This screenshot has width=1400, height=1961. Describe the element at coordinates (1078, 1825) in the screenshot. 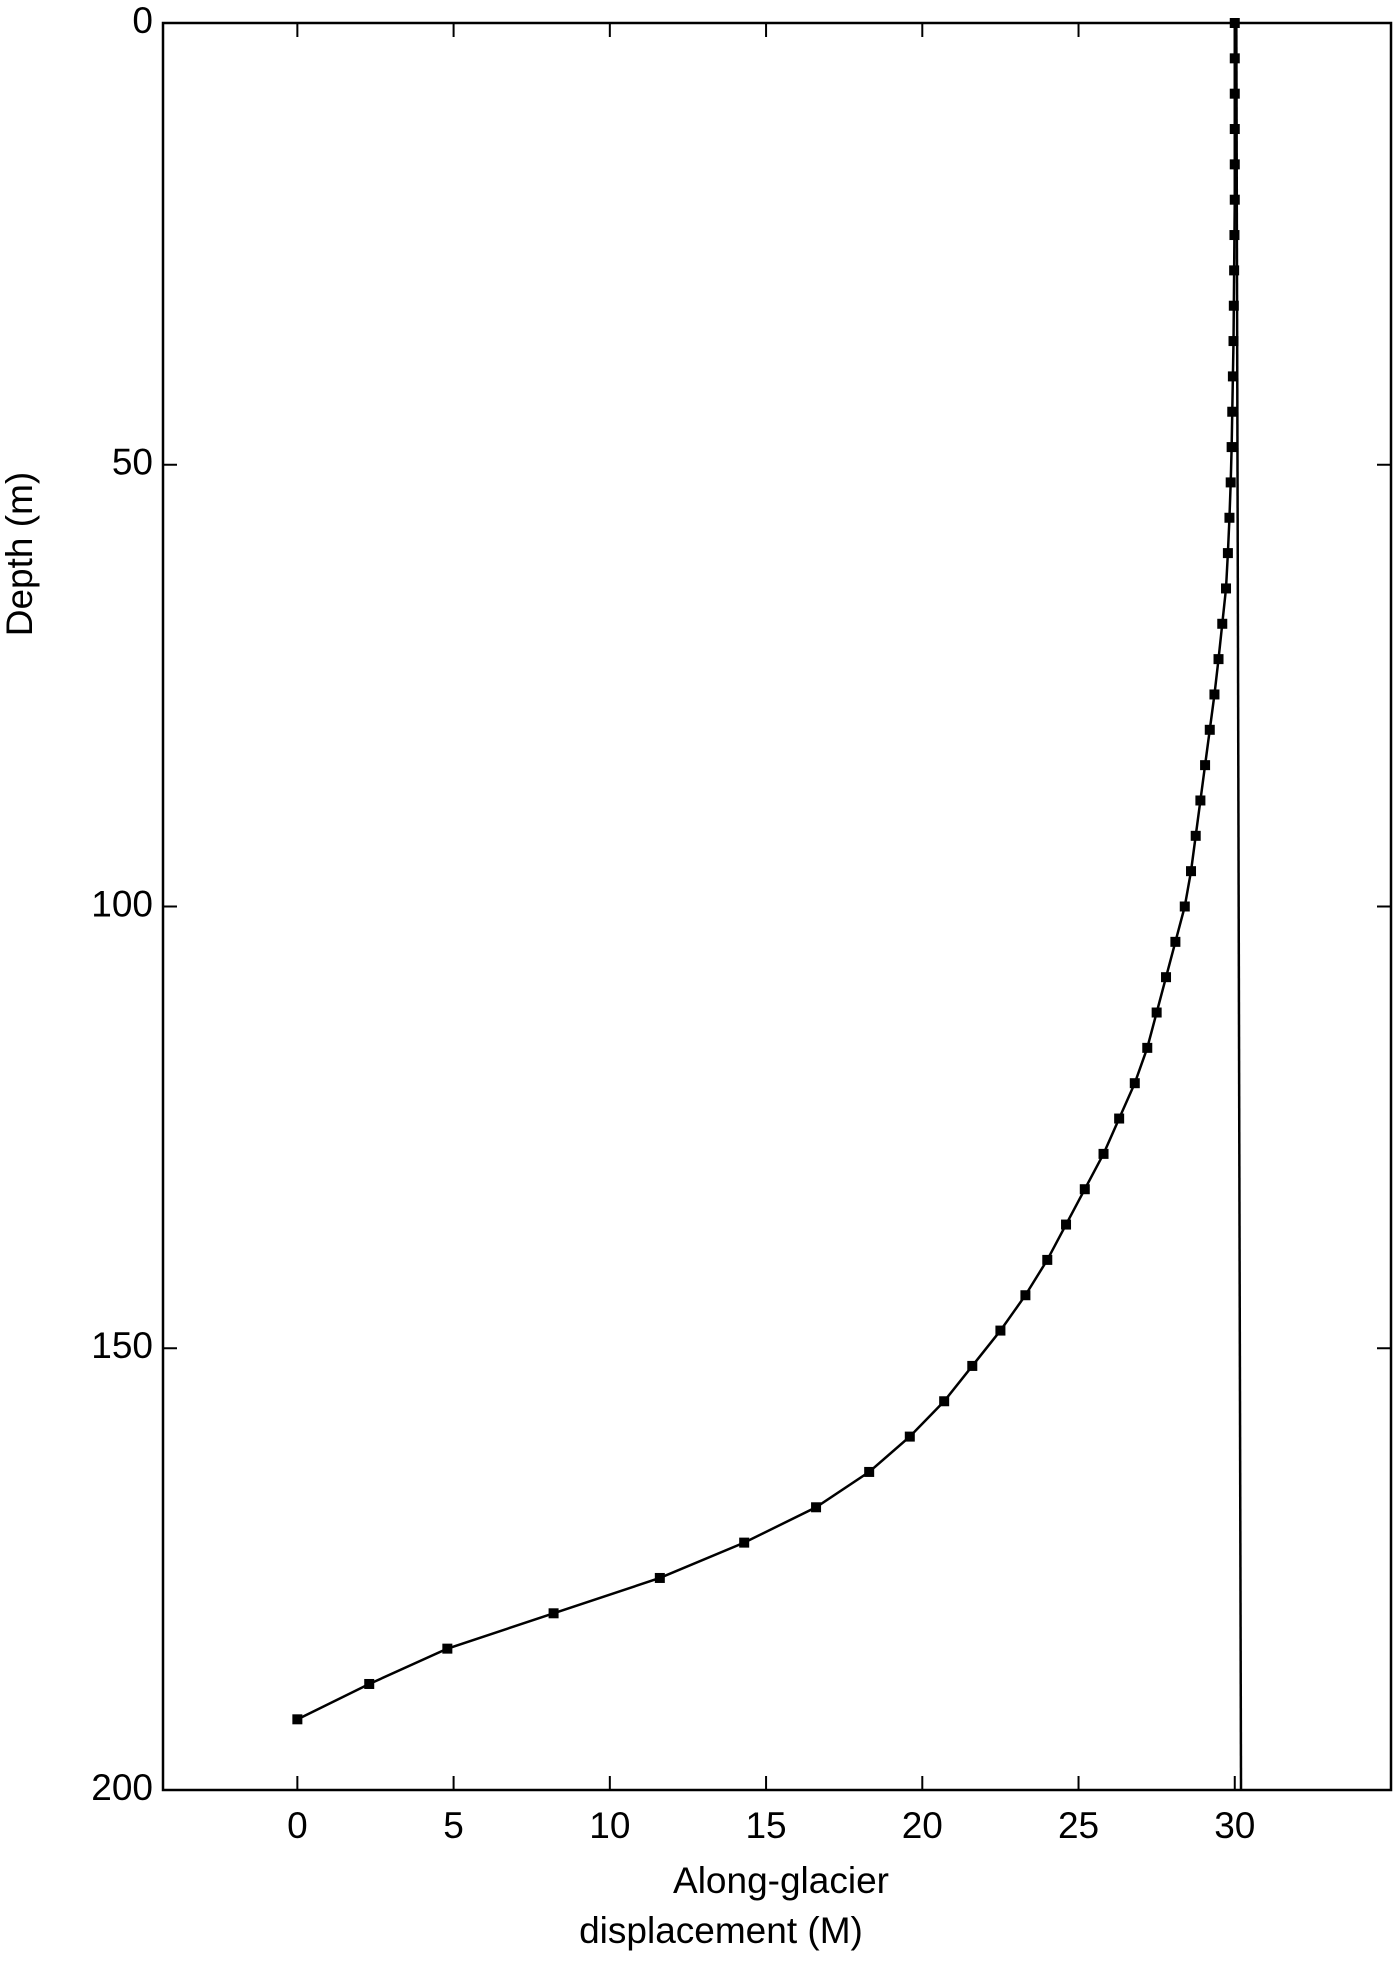

I see `x-tick-label: 25` at that location.